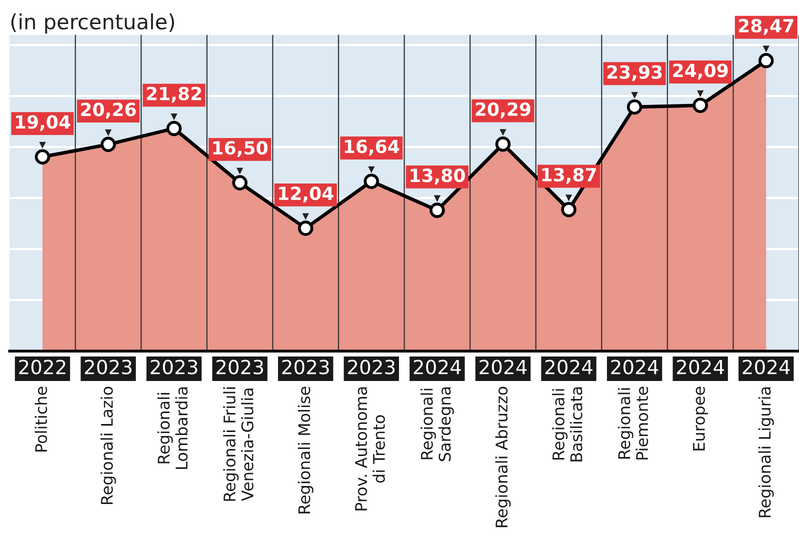 This screenshot has height=536, width=799. Describe the element at coordinates (700, 405) in the screenshot. I see `x-tick-label: 2024 Europee` at that location.